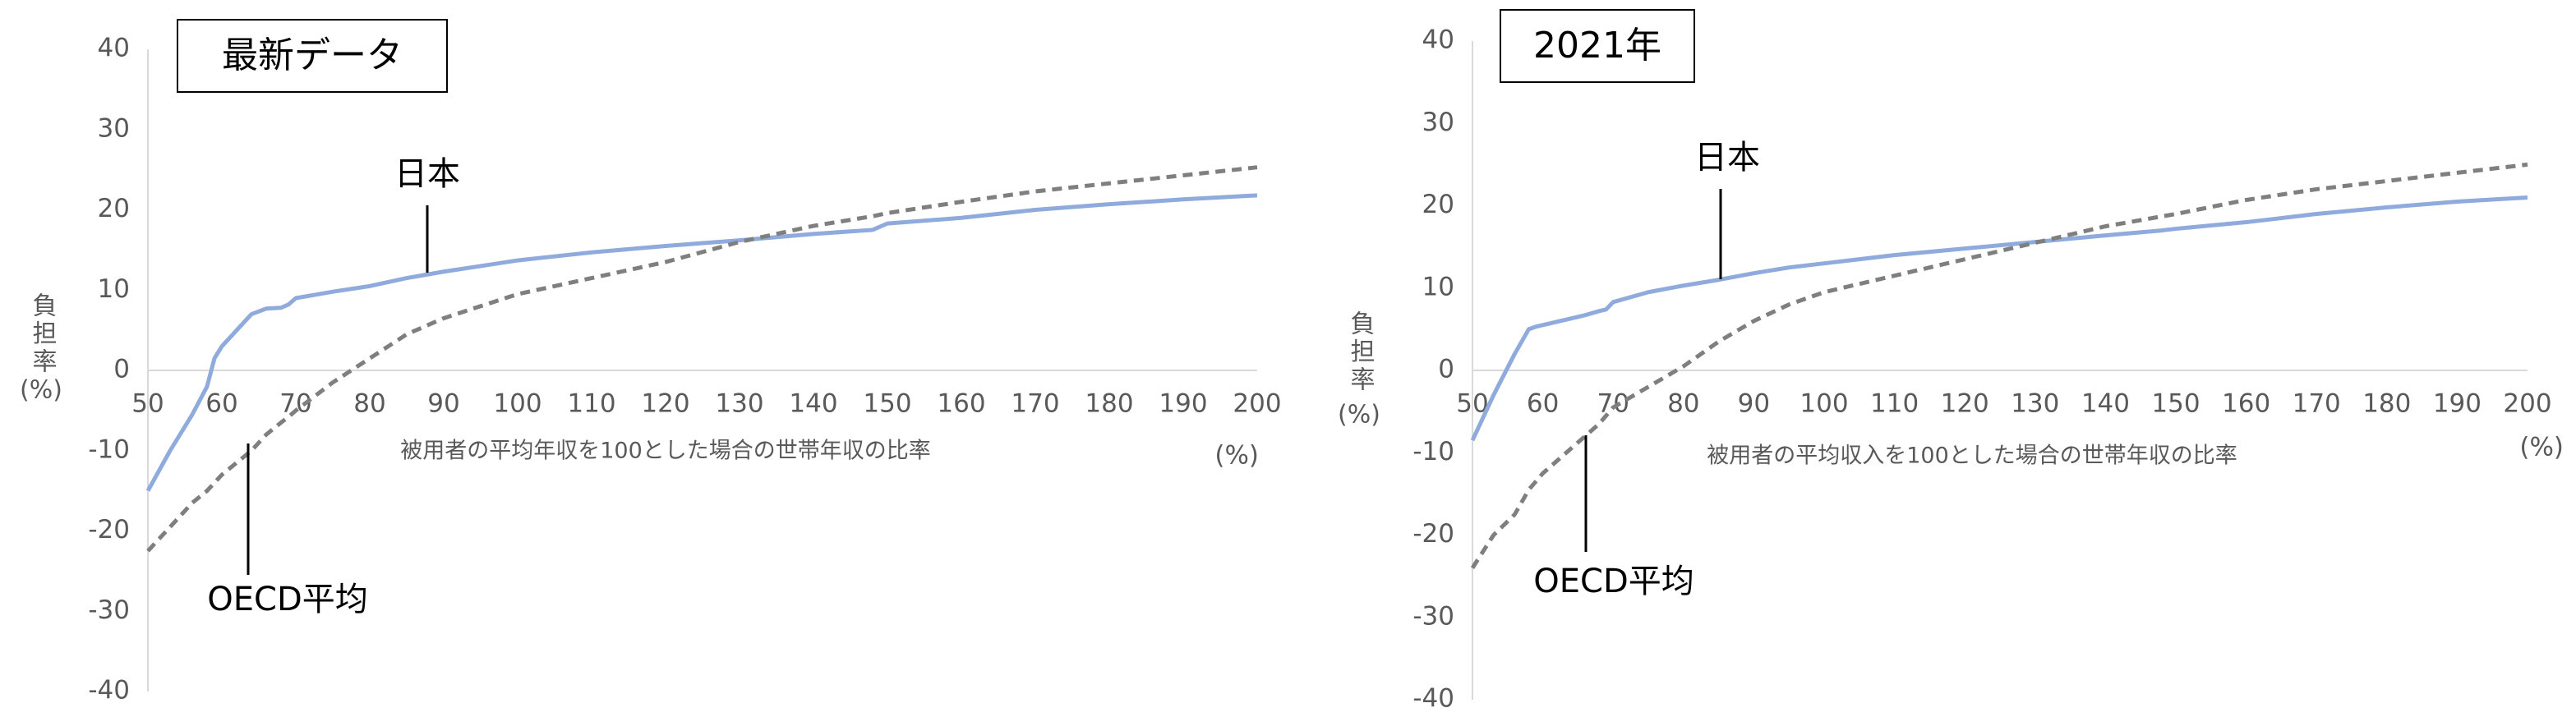 The height and width of the screenshot is (726, 2576). Describe the element at coordinates (665, 452) in the screenshot. I see `x-axis-label: 被用者の平均年収を100とした場合の世帯年収の比率` at that location.